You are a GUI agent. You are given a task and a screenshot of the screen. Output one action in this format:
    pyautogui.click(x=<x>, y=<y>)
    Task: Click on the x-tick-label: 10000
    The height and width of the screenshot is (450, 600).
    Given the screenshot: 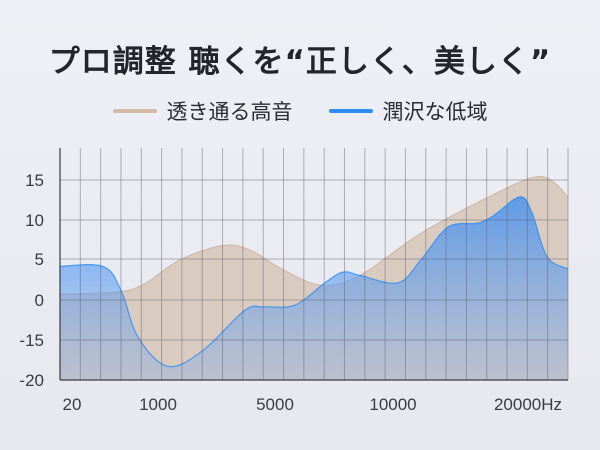 What is the action you would take?
    pyautogui.click(x=392, y=404)
    